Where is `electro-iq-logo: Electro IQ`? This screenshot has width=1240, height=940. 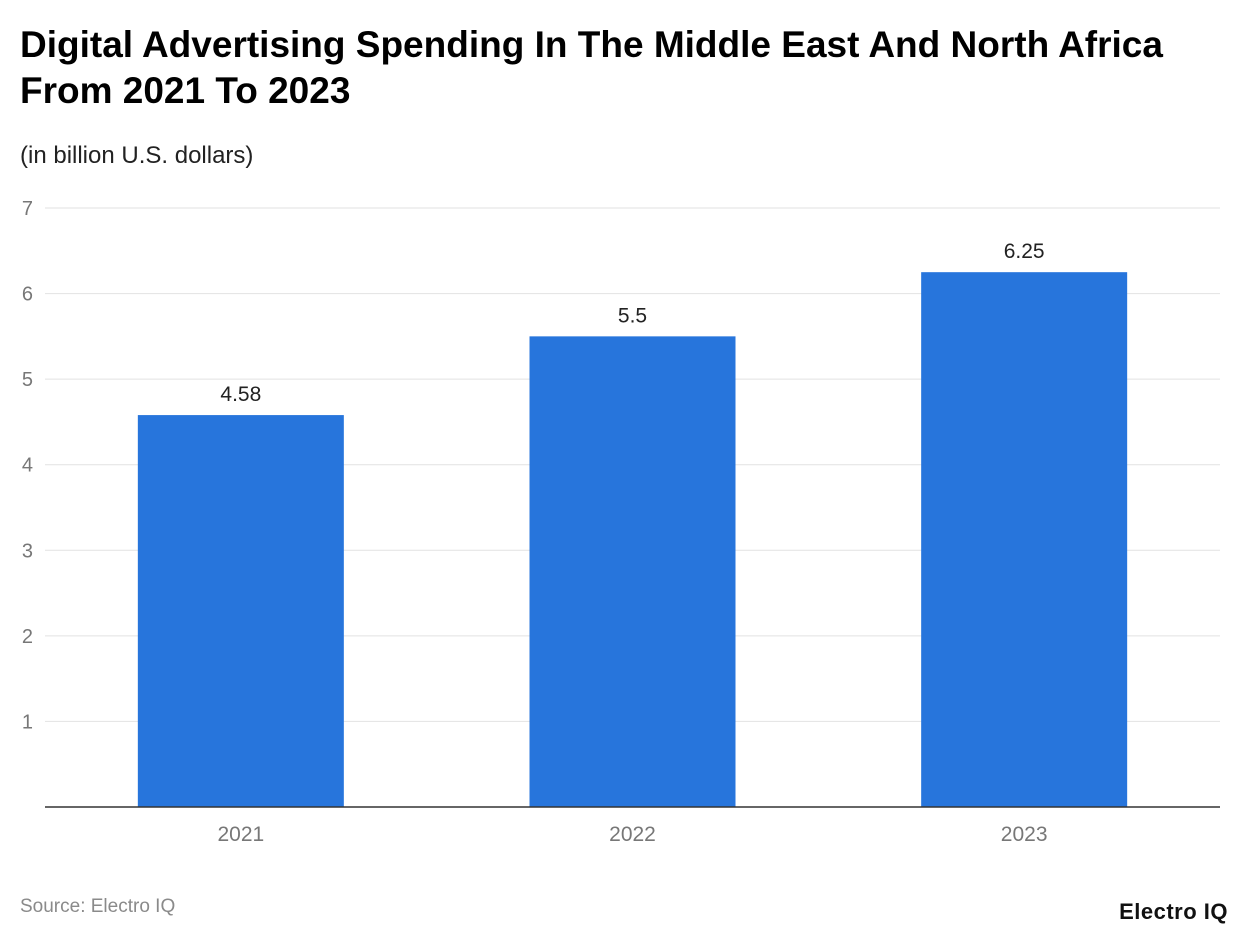
electro-iq-logo: Electro IQ is located at coordinates (1173, 911).